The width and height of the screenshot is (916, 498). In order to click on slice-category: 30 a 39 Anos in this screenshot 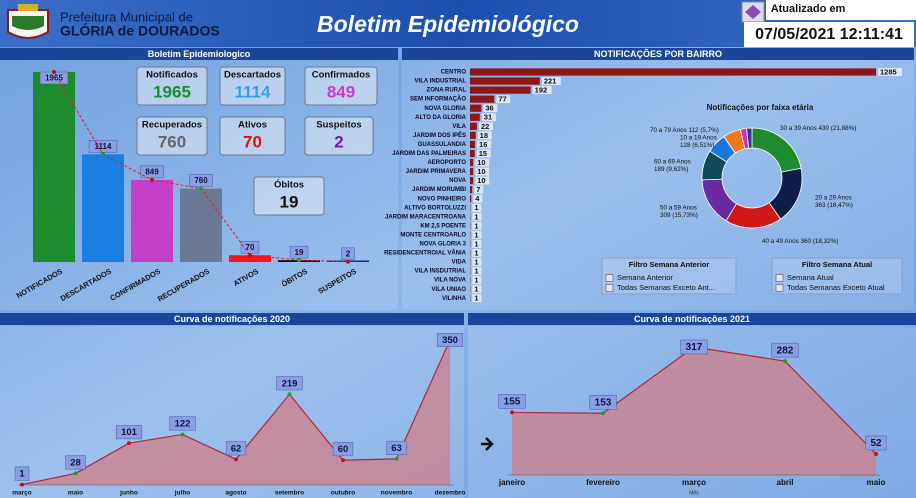, I will do `click(798, 128)`.